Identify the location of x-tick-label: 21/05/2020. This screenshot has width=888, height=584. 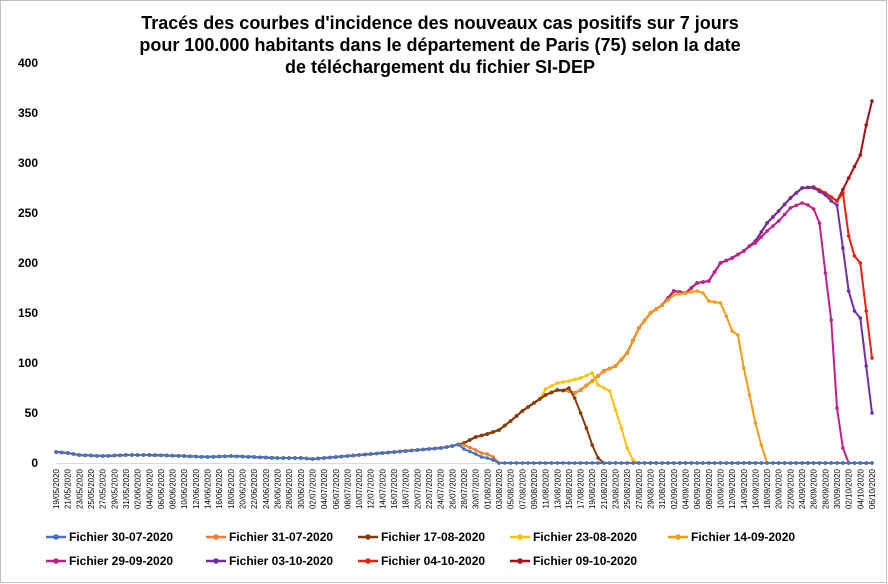
(68, 488).